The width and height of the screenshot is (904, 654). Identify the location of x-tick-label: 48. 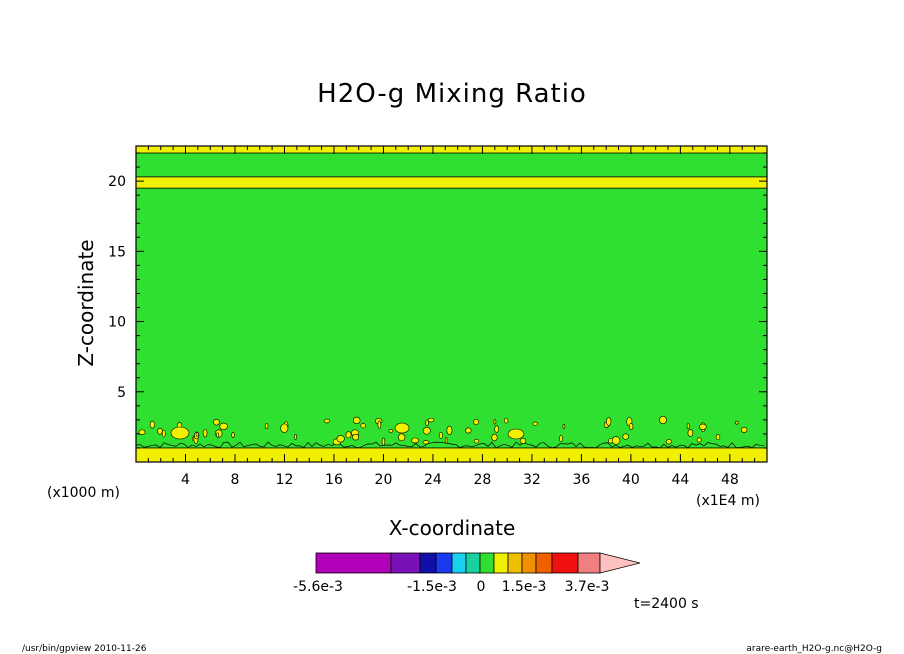
(730, 480).